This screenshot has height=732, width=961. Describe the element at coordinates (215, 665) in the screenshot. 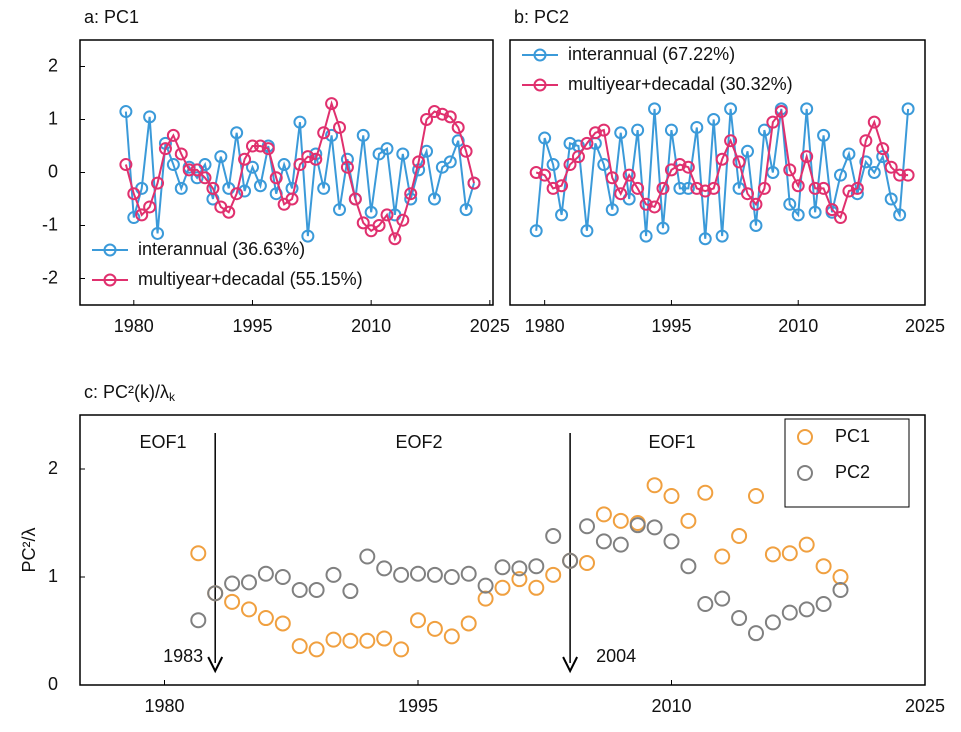

I see `arrow-head` at that location.